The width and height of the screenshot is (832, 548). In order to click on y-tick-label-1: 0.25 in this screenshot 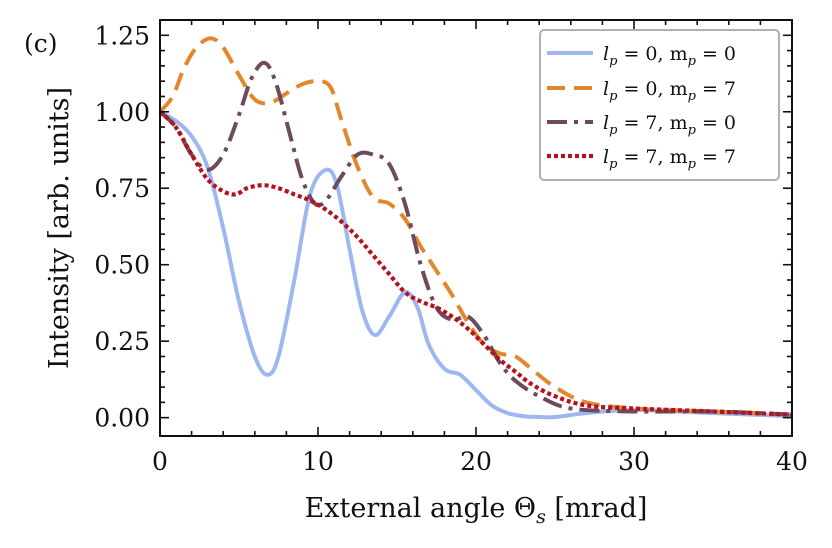, I will do `click(122, 341)`.